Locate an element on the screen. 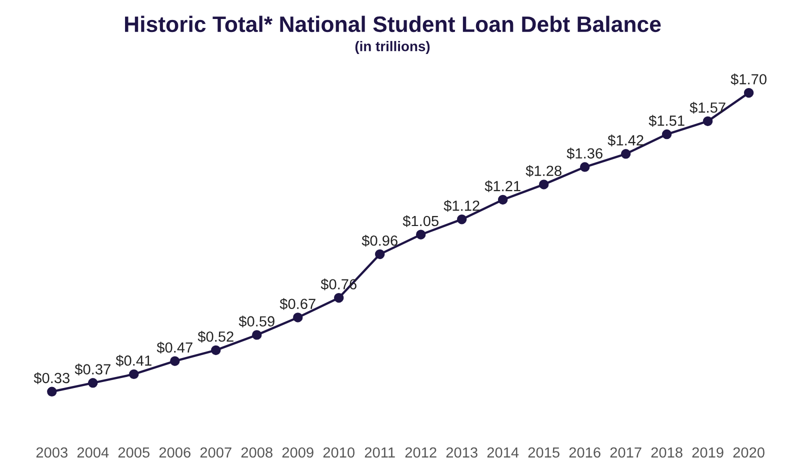 The width and height of the screenshot is (785, 475). x-tick-label: 2016 is located at coordinates (584, 452).